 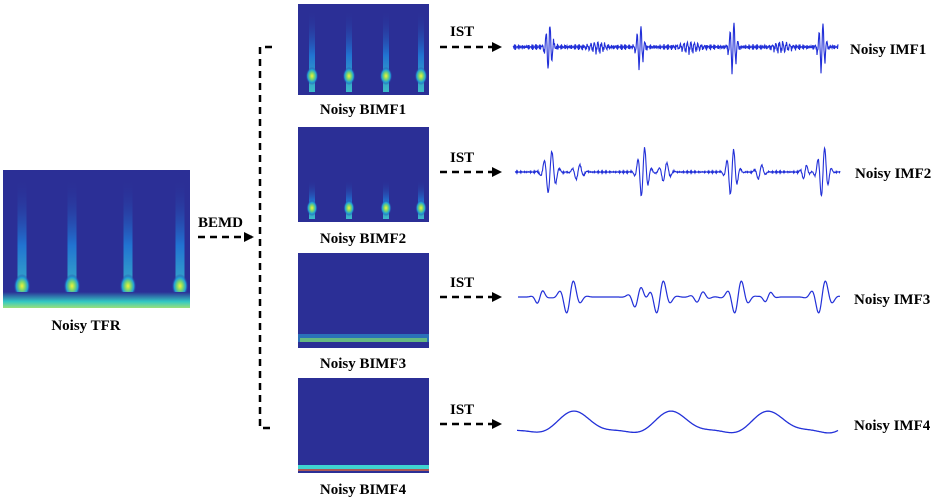 I want to click on ist-label-4: IST, so click(x=462, y=410).